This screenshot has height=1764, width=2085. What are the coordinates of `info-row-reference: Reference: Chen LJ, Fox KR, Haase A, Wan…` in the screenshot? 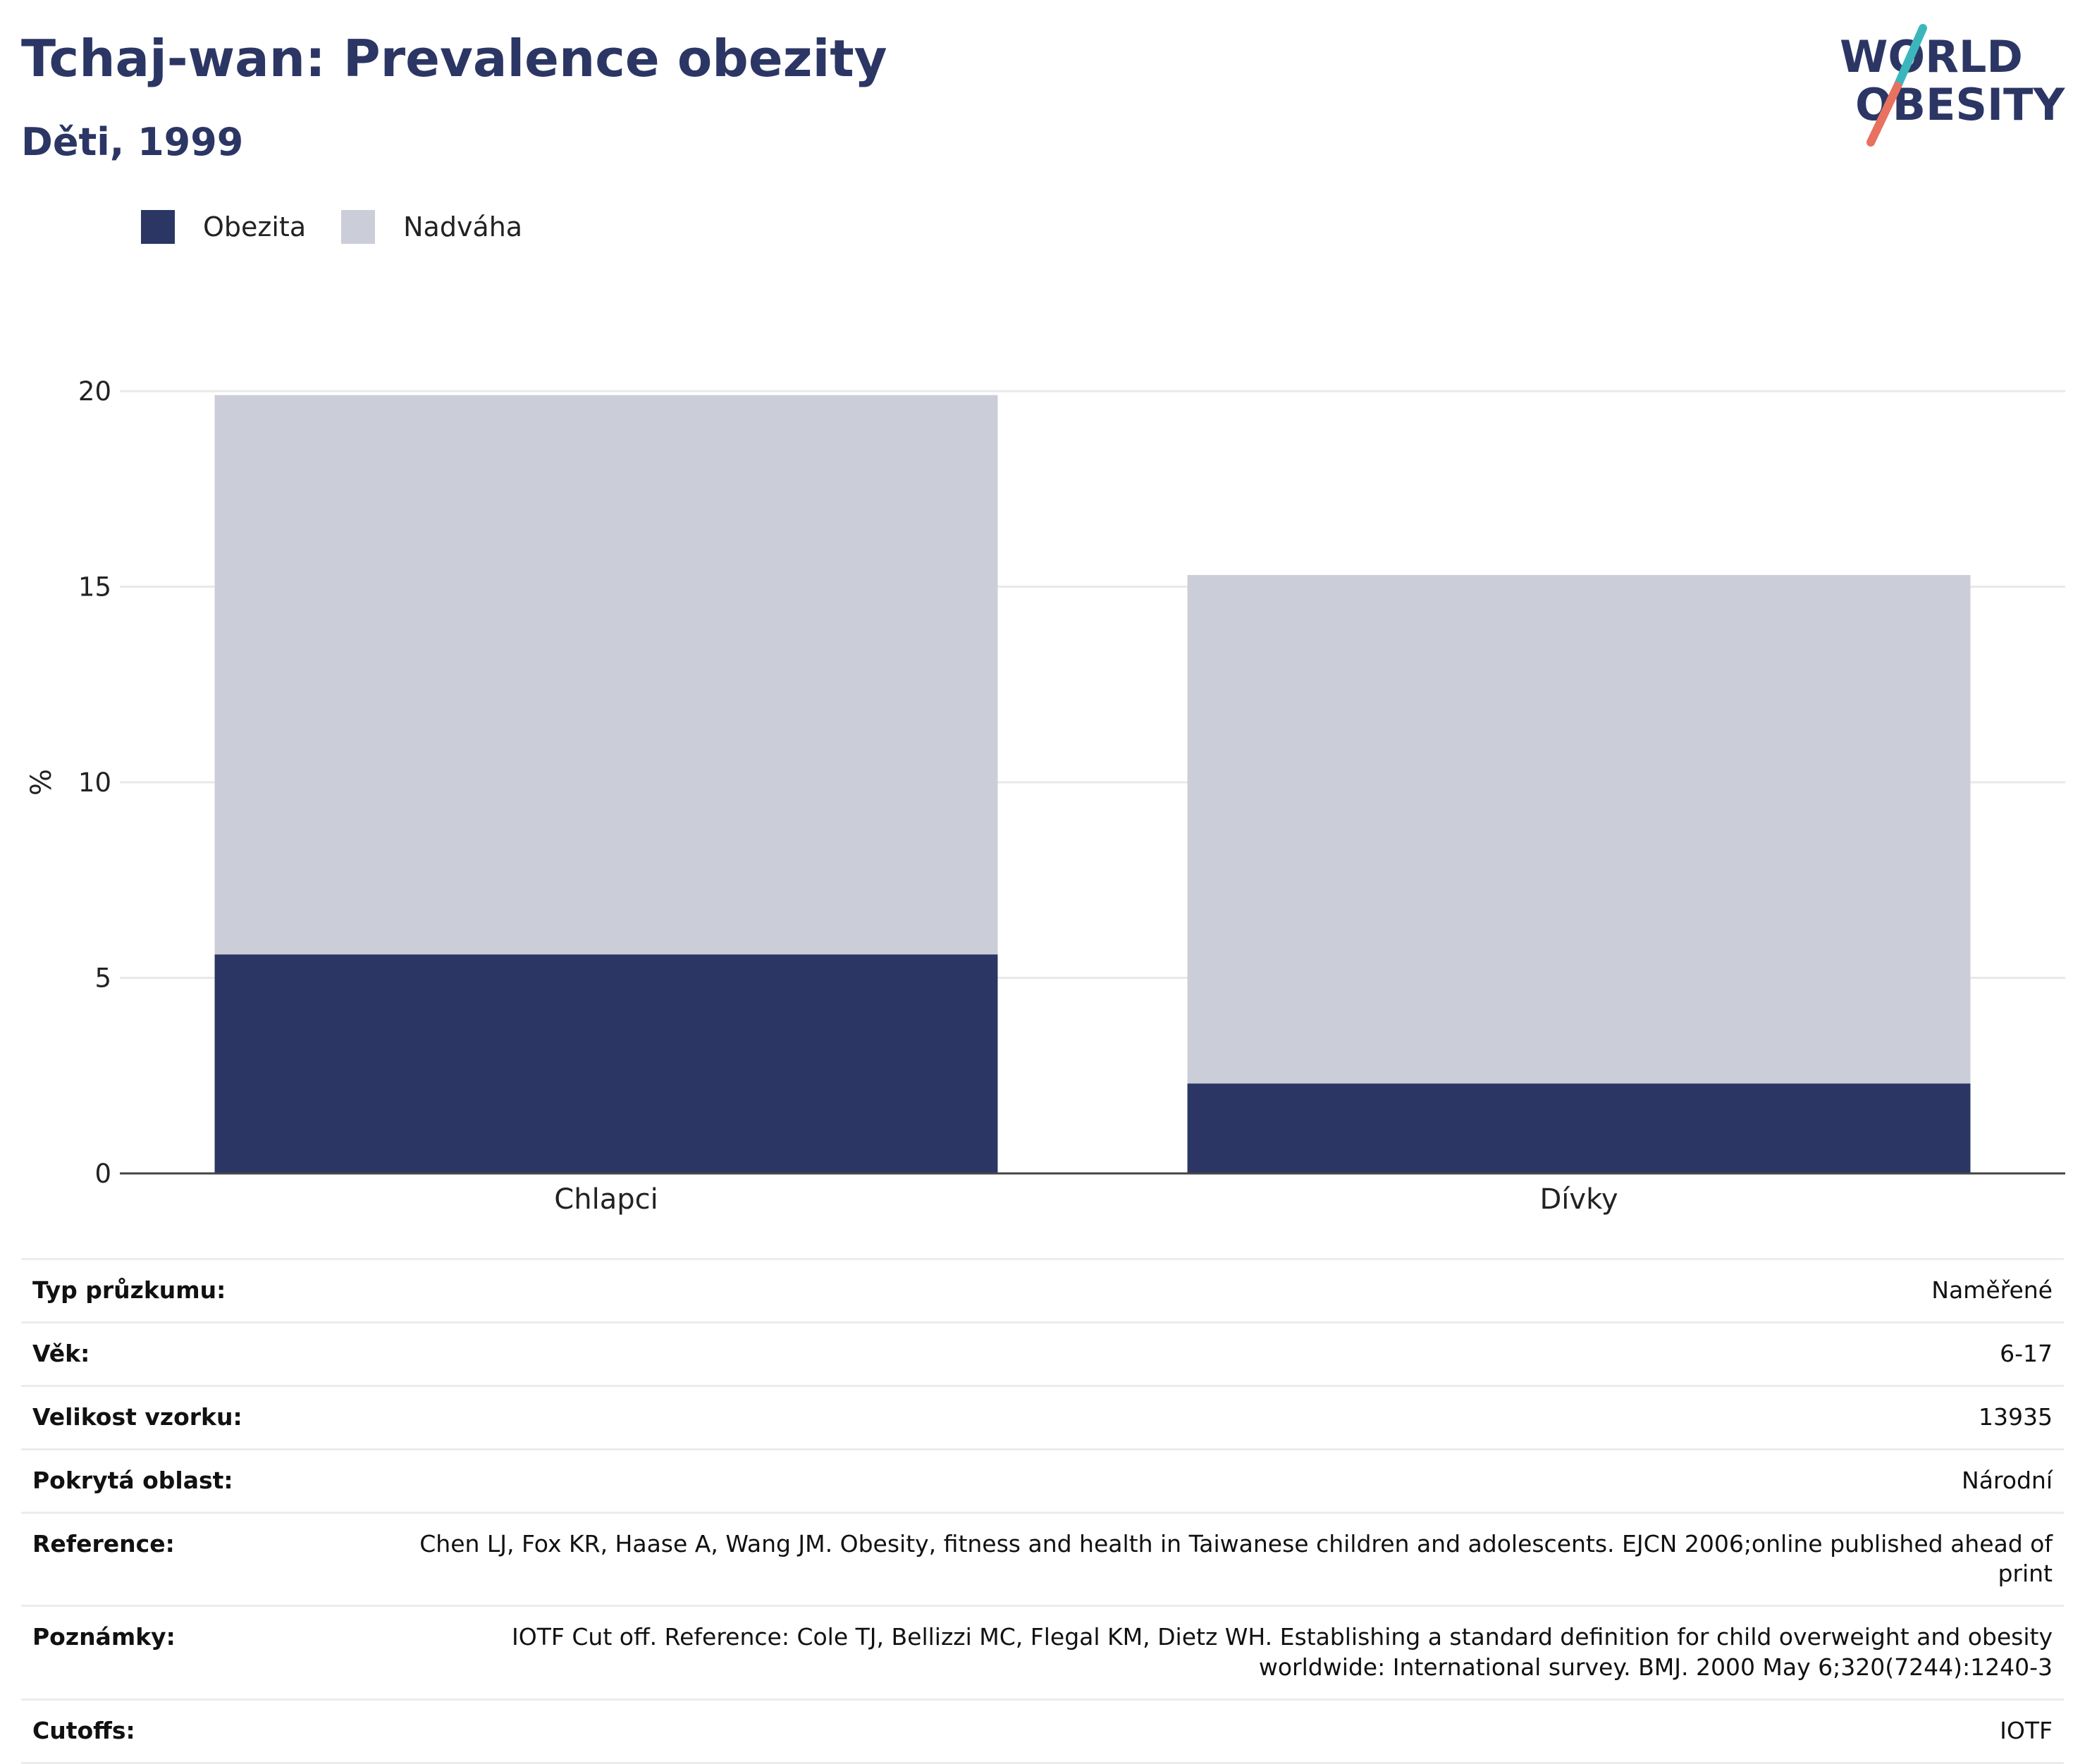 It's located at (1042, 1559).